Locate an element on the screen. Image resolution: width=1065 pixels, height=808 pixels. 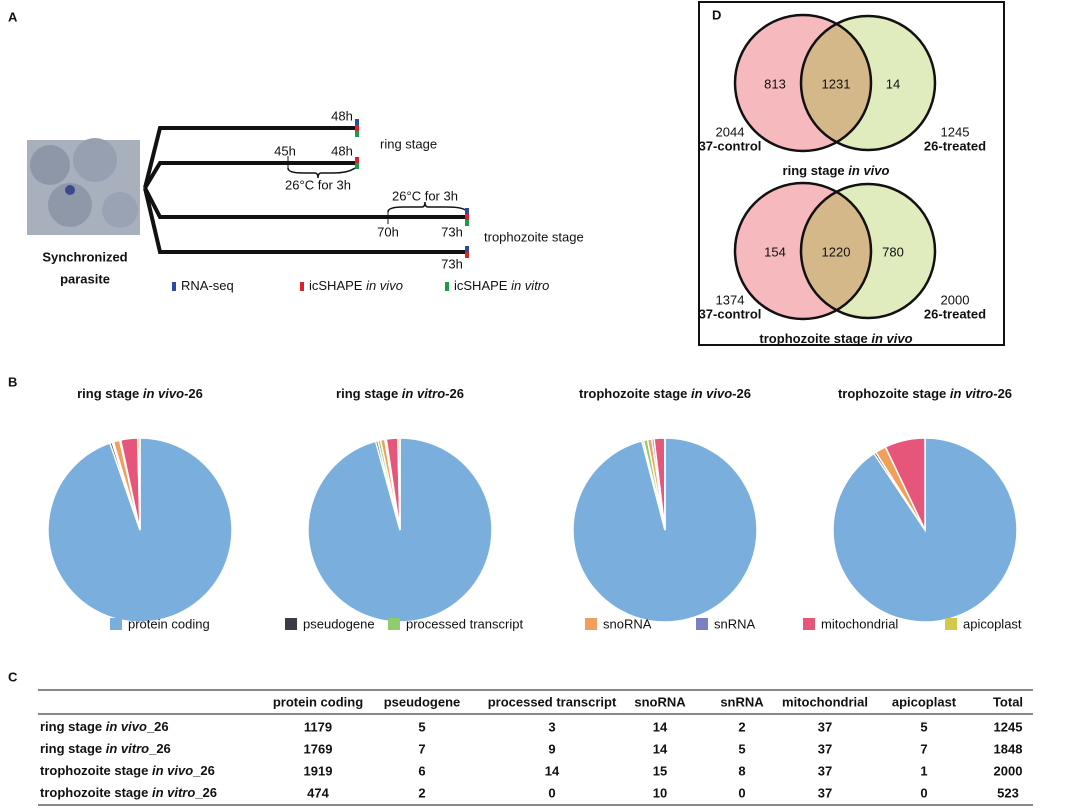
venn-count: 780 is located at coordinates (893, 251).